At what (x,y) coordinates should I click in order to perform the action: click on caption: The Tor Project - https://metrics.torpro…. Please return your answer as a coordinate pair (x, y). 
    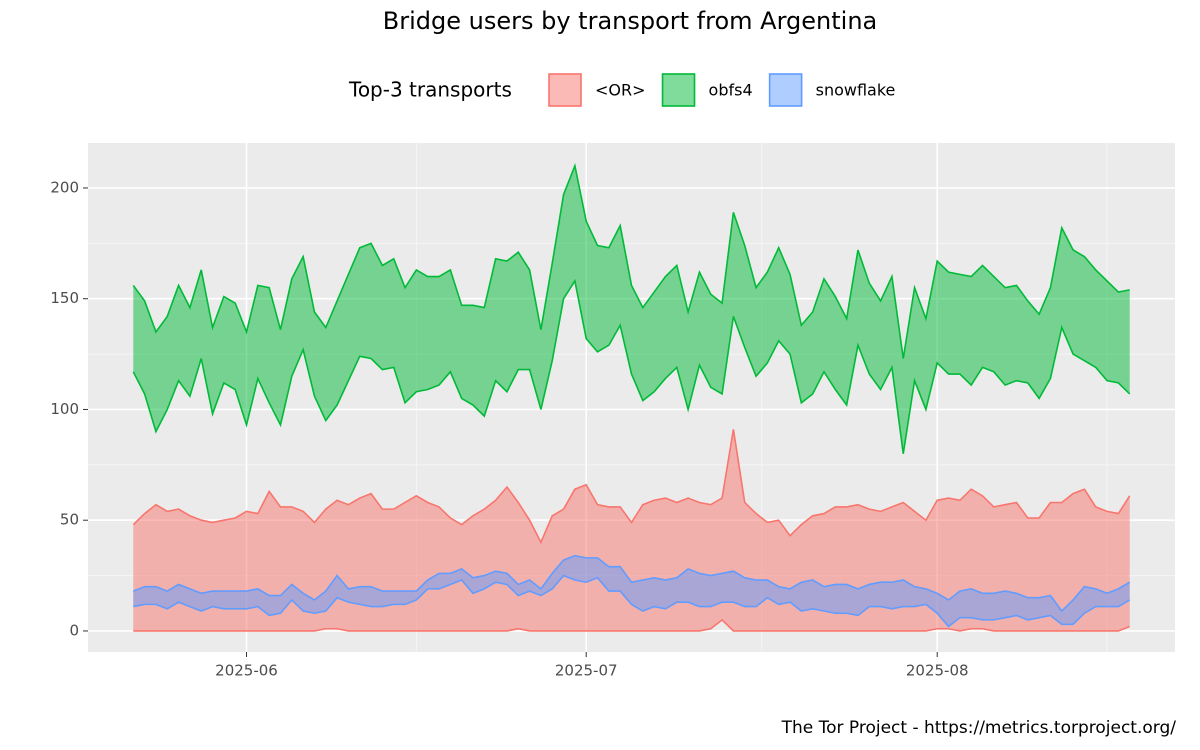
    Looking at the image, I should click on (979, 728).